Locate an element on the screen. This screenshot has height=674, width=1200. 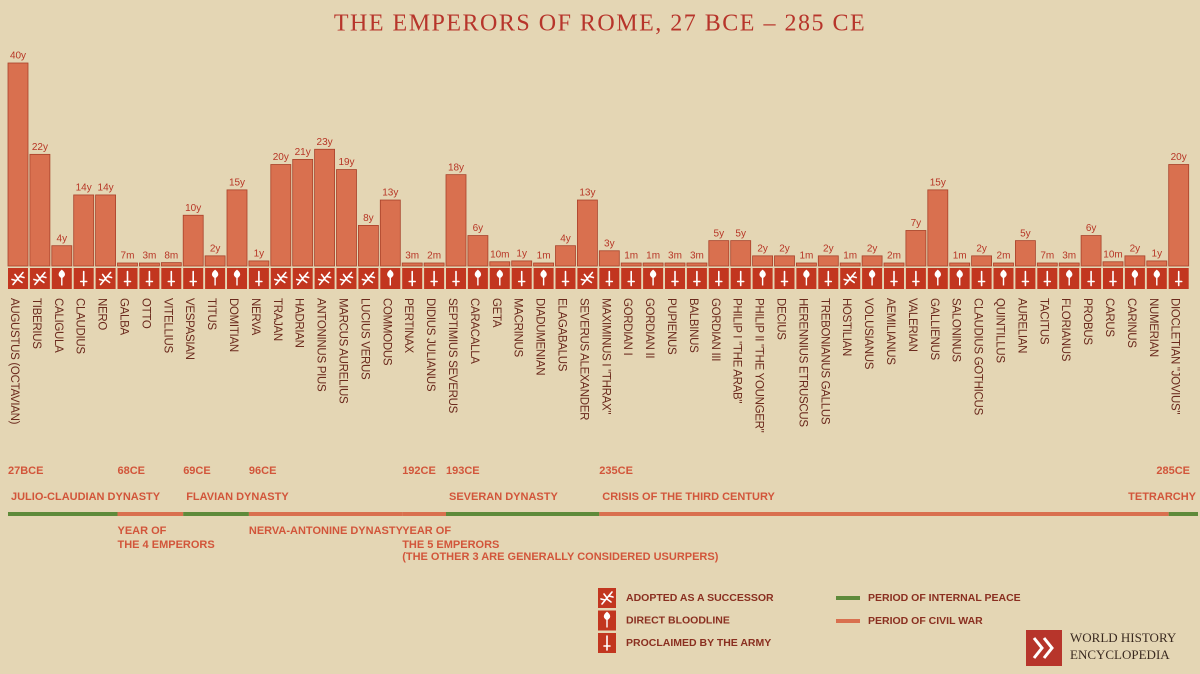
value-label: 21y is located at coordinates (303, 152).